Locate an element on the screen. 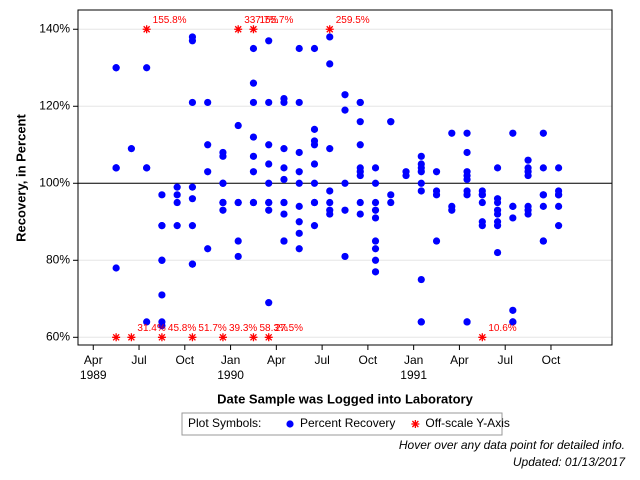 The width and height of the screenshot is (640, 480). legend-title: Plot Symbols: is located at coordinates (224, 423).